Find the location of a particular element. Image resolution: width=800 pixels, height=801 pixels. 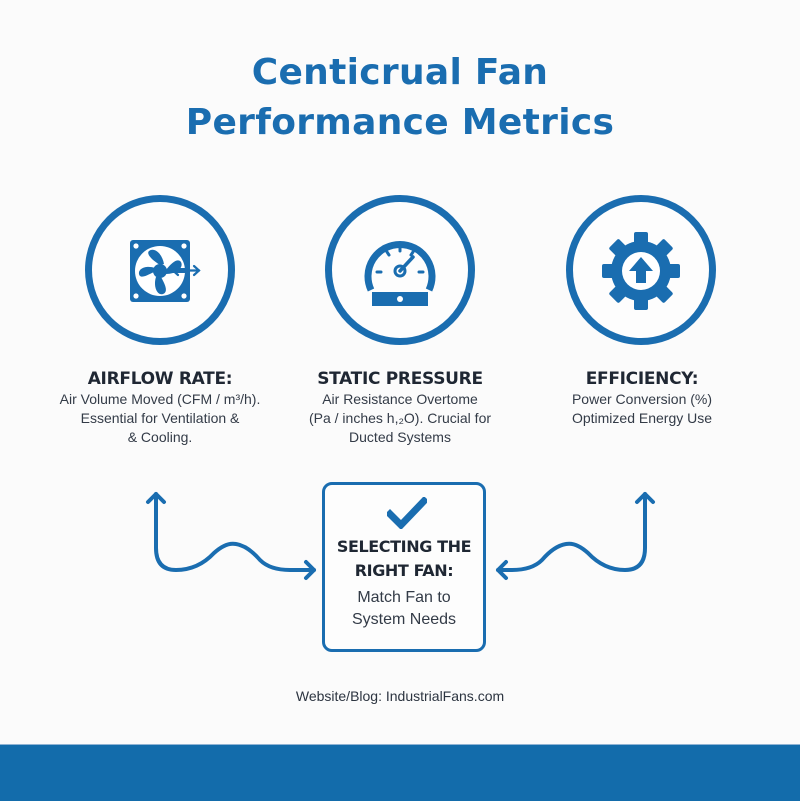

airflow-circle is located at coordinates (160, 270).